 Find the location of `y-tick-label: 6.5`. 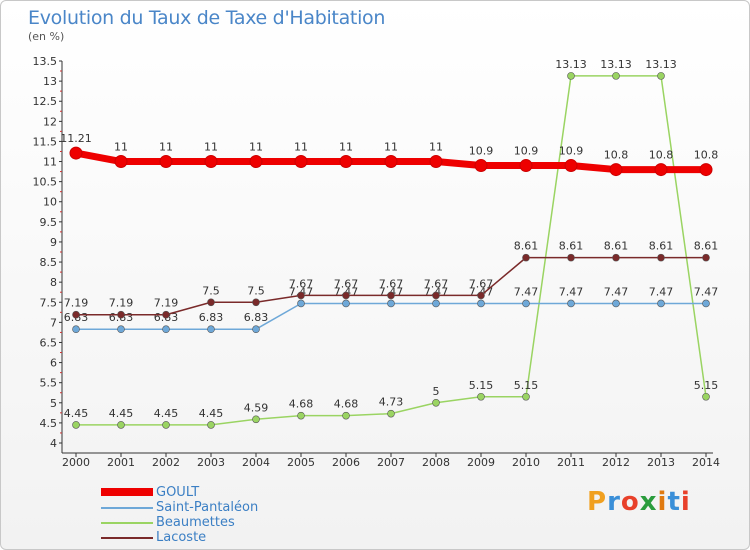

y-tick-label: 6.5 is located at coordinates (49, 342).